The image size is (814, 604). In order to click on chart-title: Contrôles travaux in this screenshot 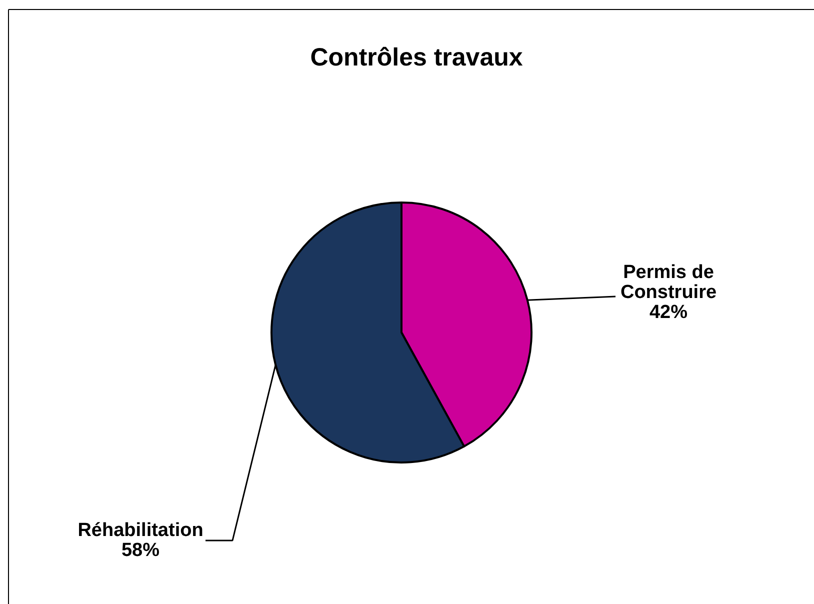, I will do `click(416, 58)`.